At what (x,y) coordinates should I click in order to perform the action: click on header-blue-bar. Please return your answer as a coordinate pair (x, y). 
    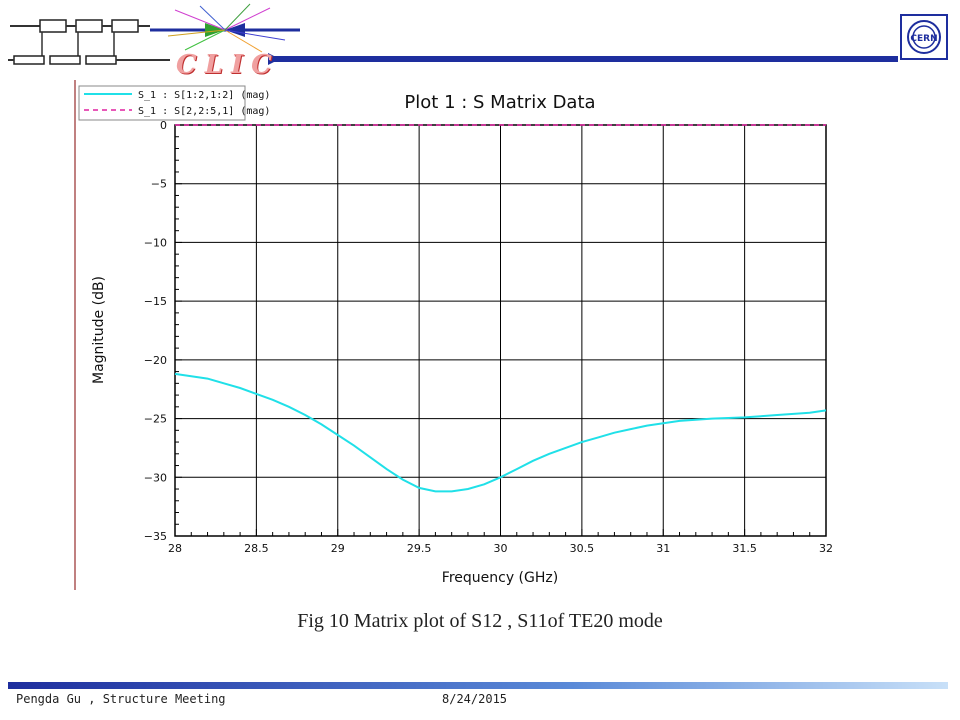
    Looking at the image, I should click on (584, 59).